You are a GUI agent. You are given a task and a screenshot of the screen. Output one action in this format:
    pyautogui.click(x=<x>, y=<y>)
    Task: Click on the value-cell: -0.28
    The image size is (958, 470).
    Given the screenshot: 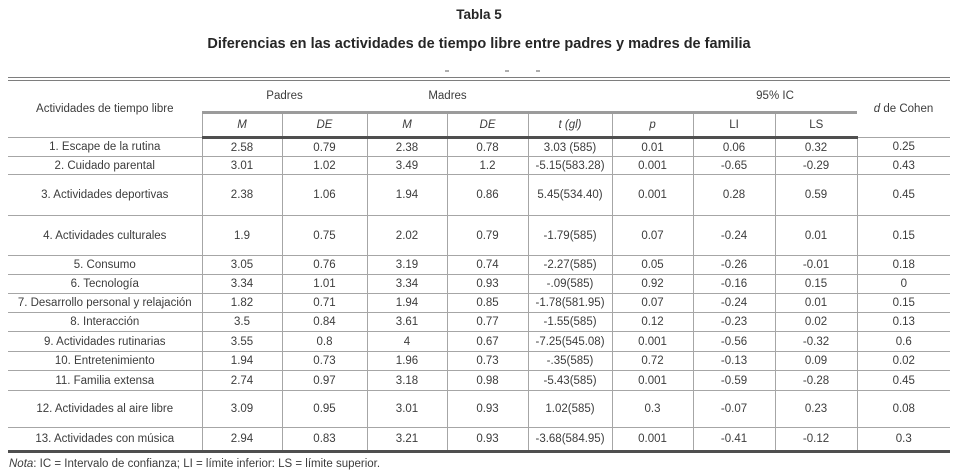 What is the action you would take?
    pyautogui.click(x=816, y=380)
    